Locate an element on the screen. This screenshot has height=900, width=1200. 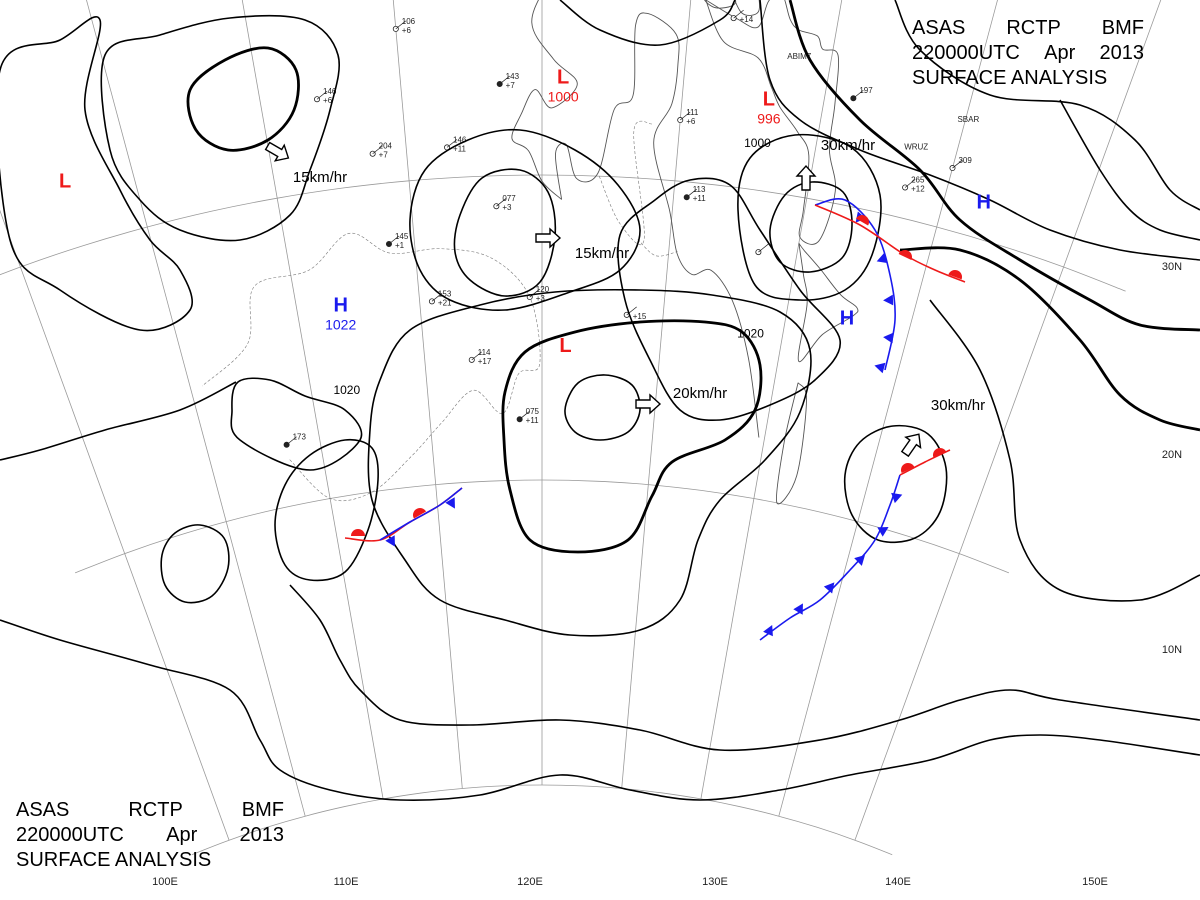
station-plot: 146+6 is located at coordinates (325, 96).